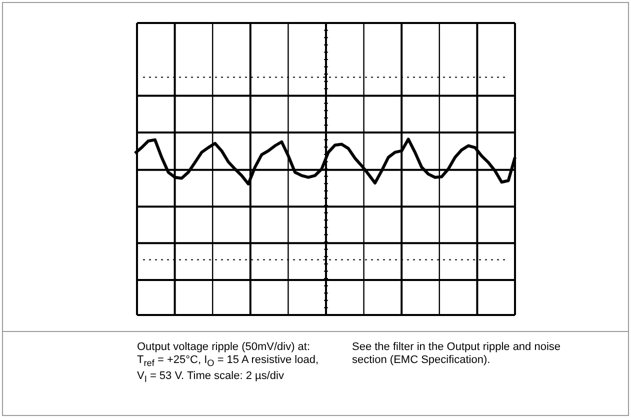 The width and height of the screenshot is (631, 419). I want to click on text: See the filter in the Output ripple and noise section (EMC Specification)., so click(457, 354).